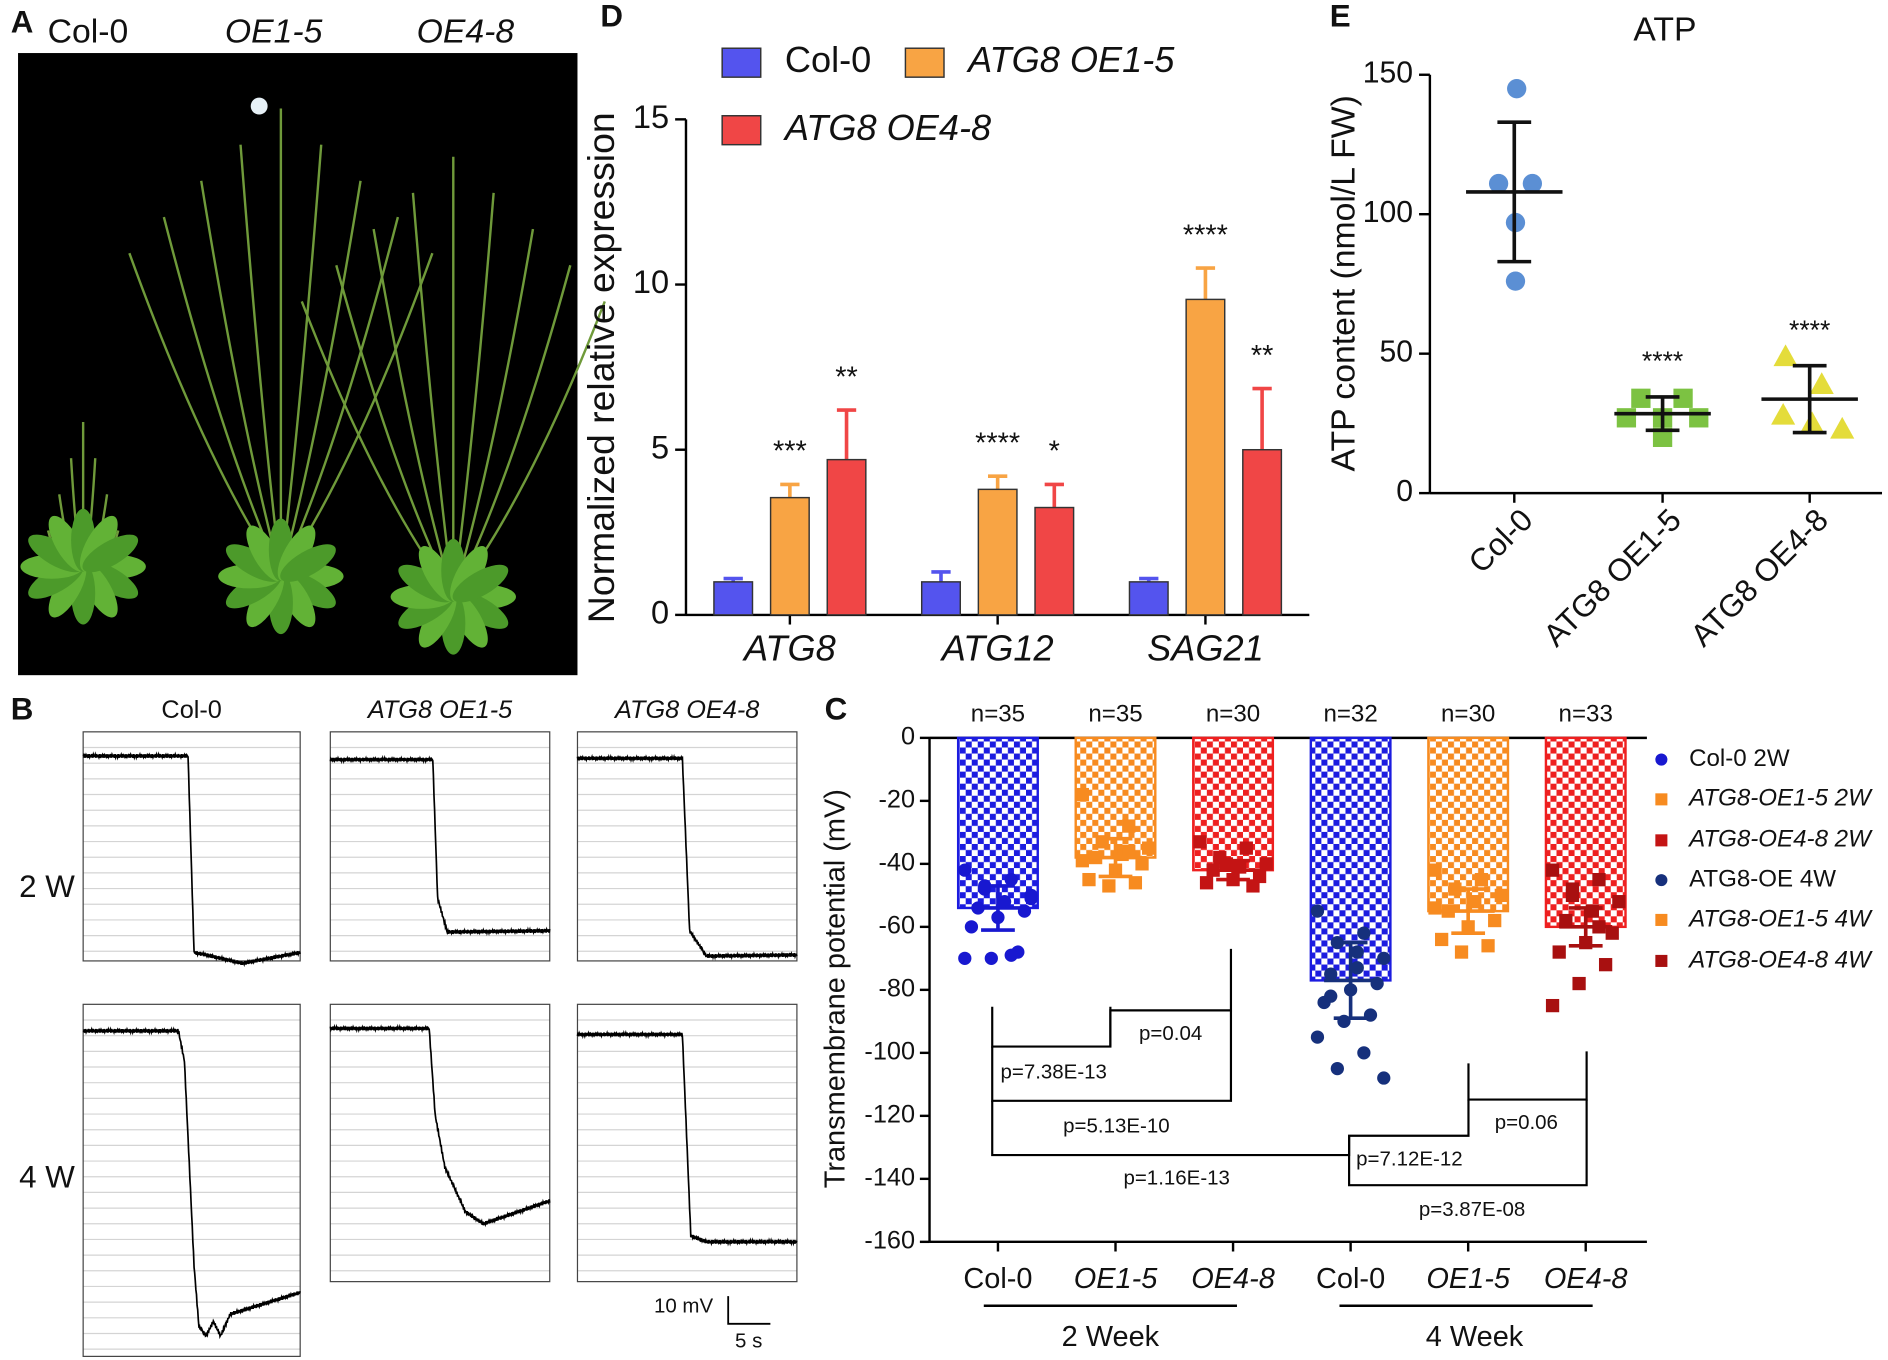 The height and width of the screenshot is (1360, 1888). What do you see at coordinates (748, 1340) in the screenshot?
I see `scale-label: 5 s` at bounding box center [748, 1340].